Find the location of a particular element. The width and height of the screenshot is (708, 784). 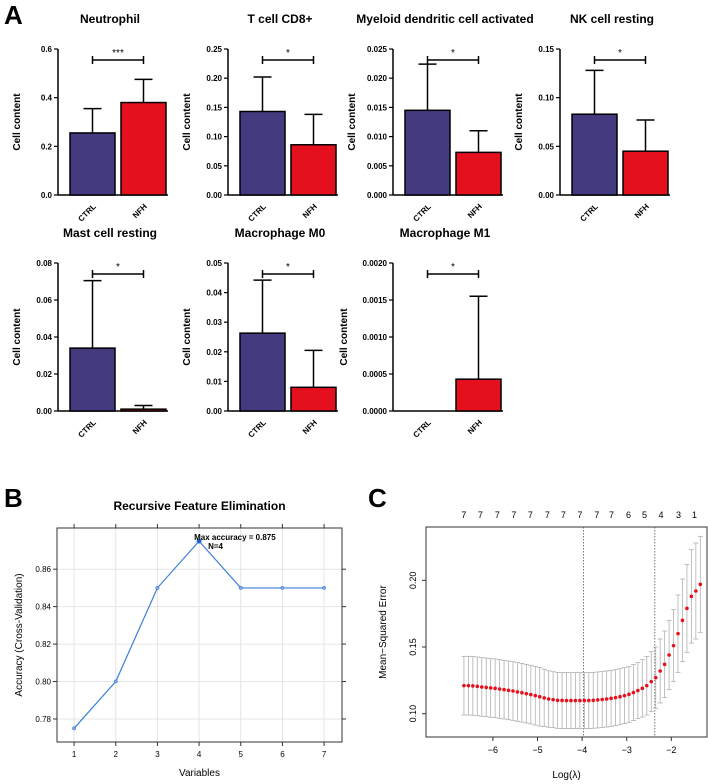

significance-label: *** is located at coordinates (118, 53).